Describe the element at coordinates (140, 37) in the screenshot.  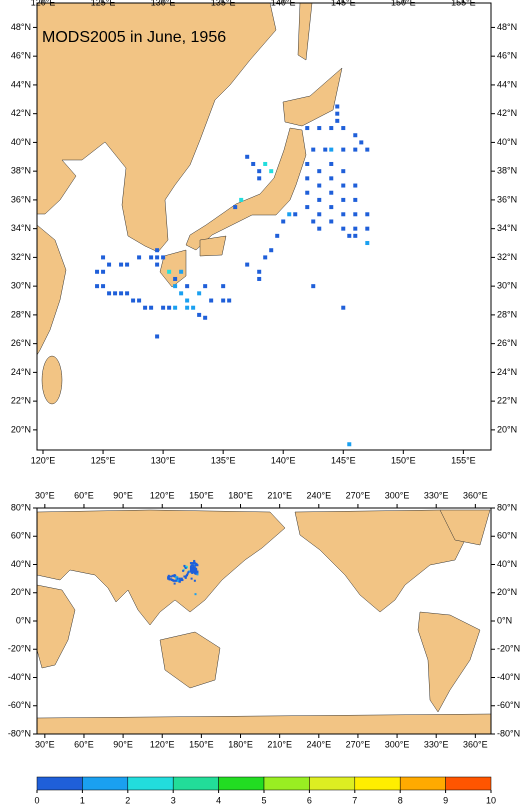
I see `title-box` at that location.